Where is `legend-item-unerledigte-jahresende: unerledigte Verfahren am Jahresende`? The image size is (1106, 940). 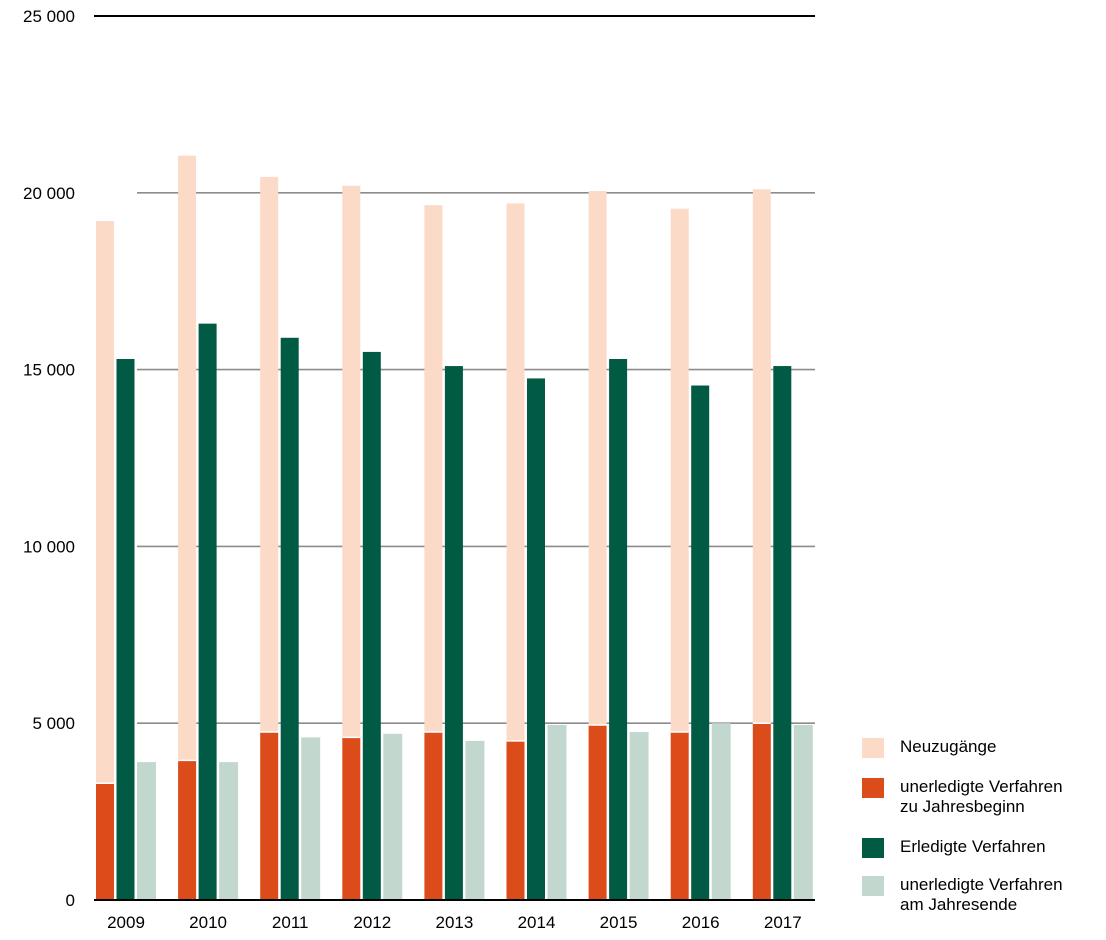
legend-item-unerledigte-jahresende: unerledigte Verfahren am Jahresende is located at coordinates (984, 896).